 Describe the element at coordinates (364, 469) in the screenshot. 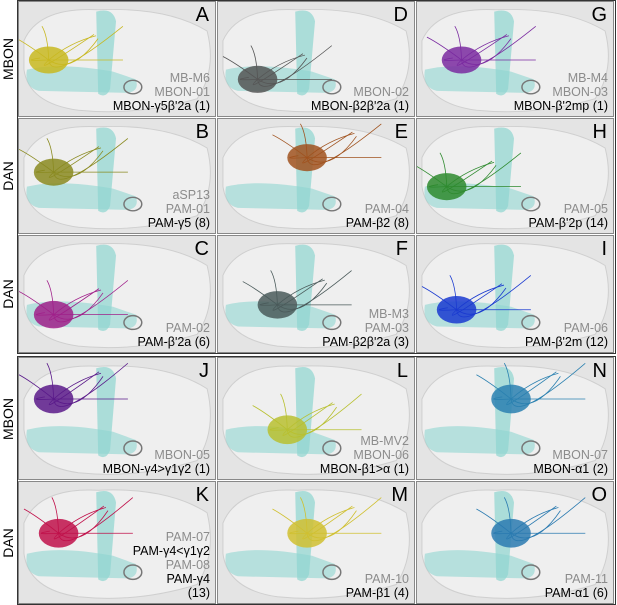

I see `neuron-name: MBON-β1>α (1)` at that location.